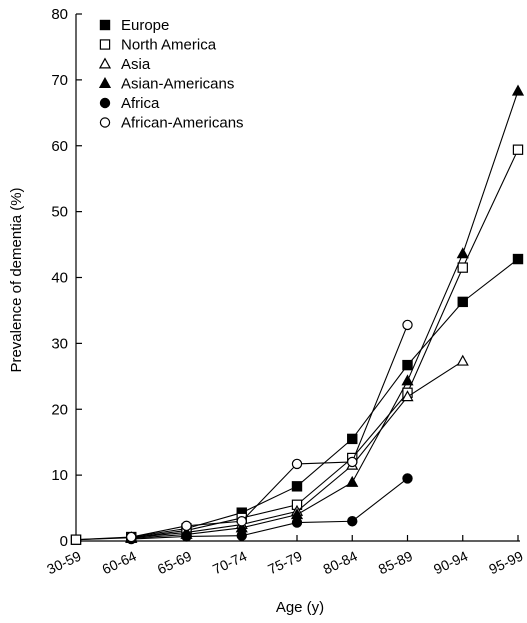 The image size is (527, 623). I want to click on x-tick-label: 70-74, so click(229, 563).